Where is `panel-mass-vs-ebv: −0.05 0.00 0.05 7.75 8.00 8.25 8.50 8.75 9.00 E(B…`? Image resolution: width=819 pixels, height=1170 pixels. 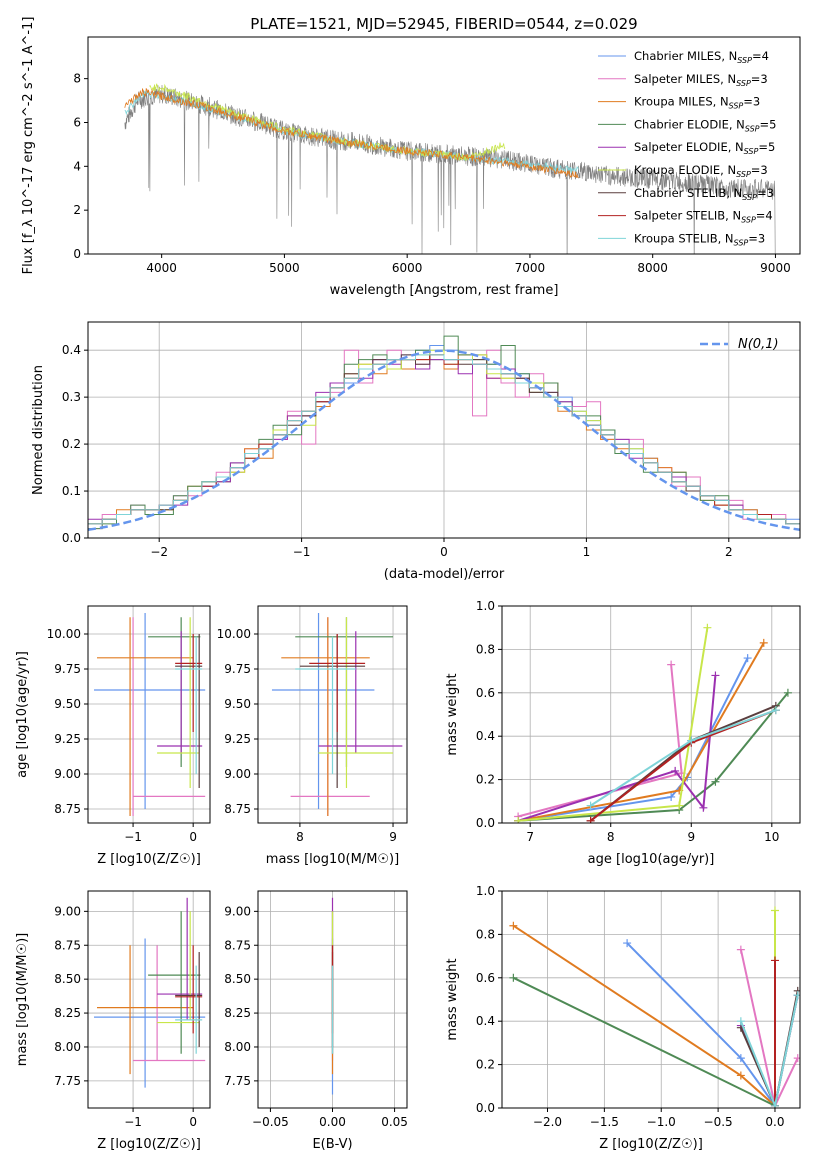
panel-mass-vs-ebv: −0.05 0.00 0.05 7.75 8.00 8.25 8.50 8.75 9.00 E(B… is located at coordinates (316, 1021).